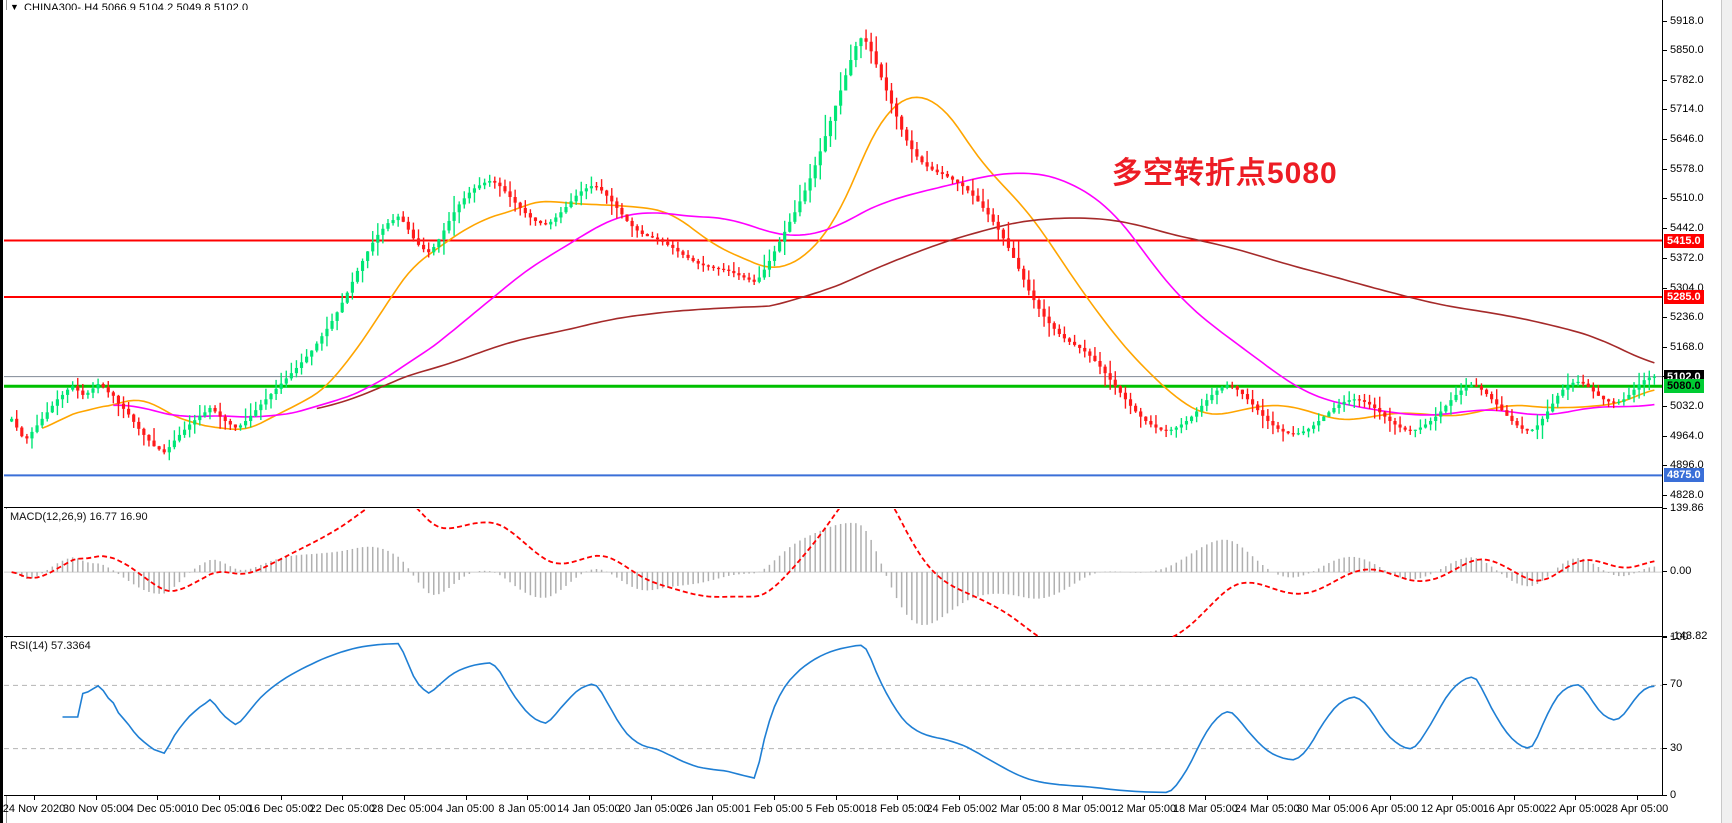 The width and height of the screenshot is (1732, 823). What do you see at coordinates (959, 809) in the screenshot?
I see `time-axis-label: 24 Feb 05:00` at bounding box center [959, 809].